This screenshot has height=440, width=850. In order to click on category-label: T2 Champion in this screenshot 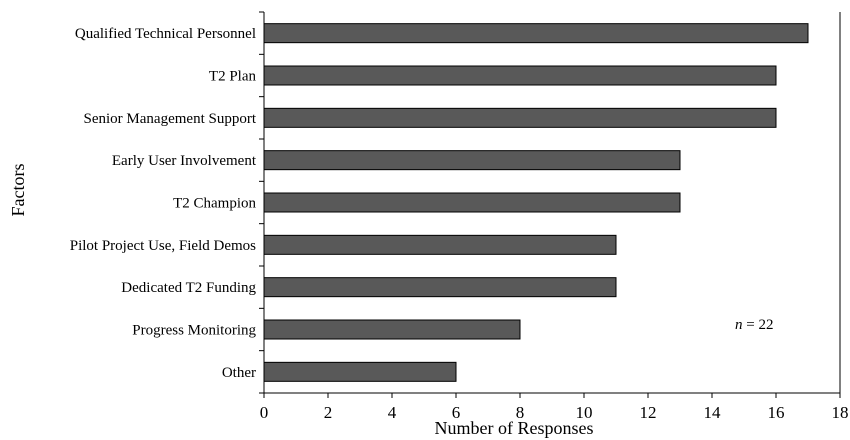, I will do `click(214, 204)`.